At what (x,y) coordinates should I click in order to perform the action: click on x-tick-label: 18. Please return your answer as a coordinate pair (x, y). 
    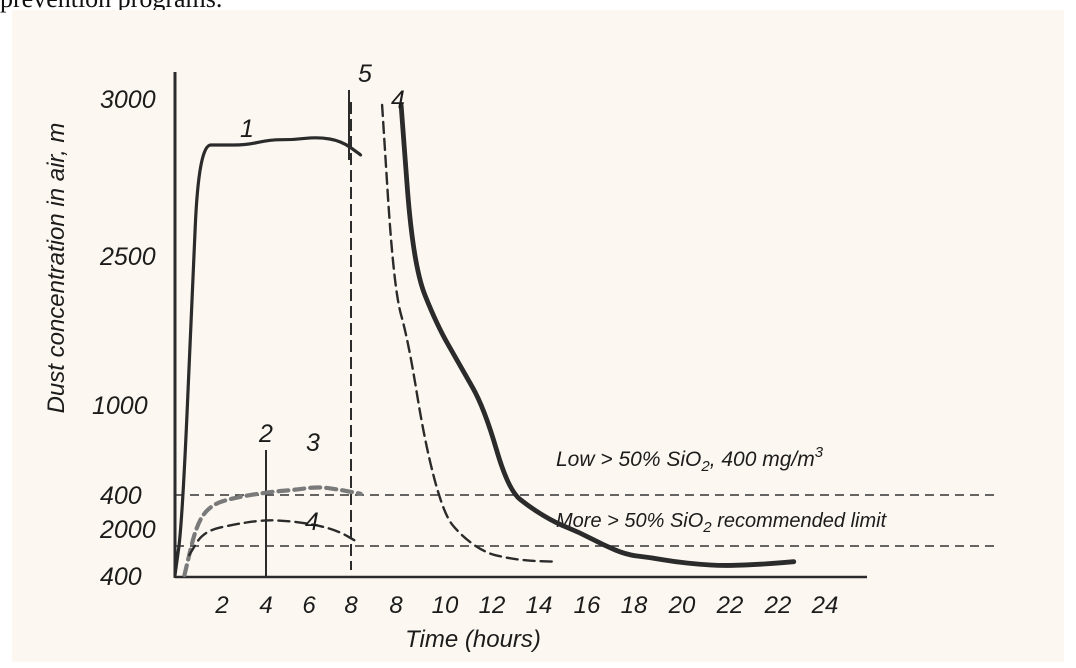
    Looking at the image, I should click on (634, 605).